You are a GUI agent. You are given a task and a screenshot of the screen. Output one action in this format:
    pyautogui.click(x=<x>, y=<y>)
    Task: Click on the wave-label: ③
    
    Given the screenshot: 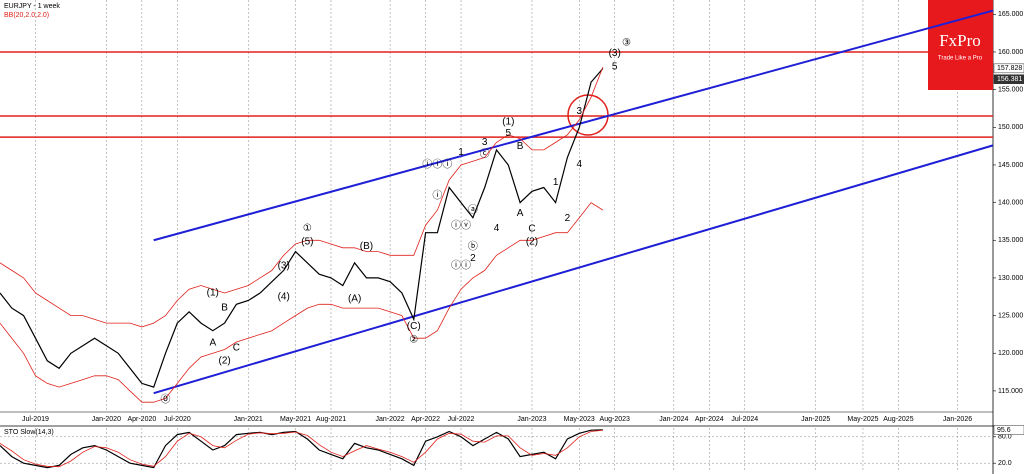 What is the action you would take?
    pyautogui.click(x=626, y=43)
    